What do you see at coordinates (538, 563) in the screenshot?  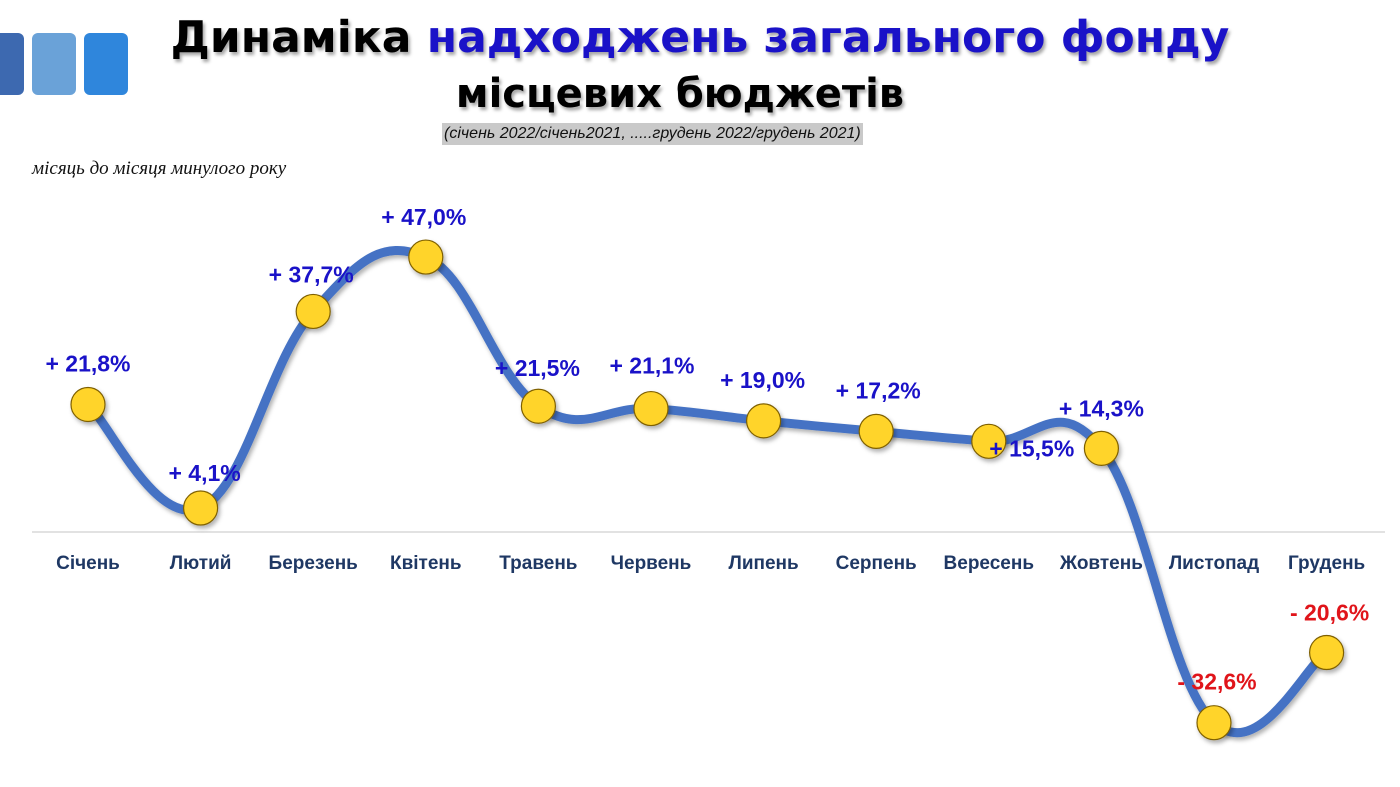 I see `x-tick-label: Травень` at bounding box center [538, 563].